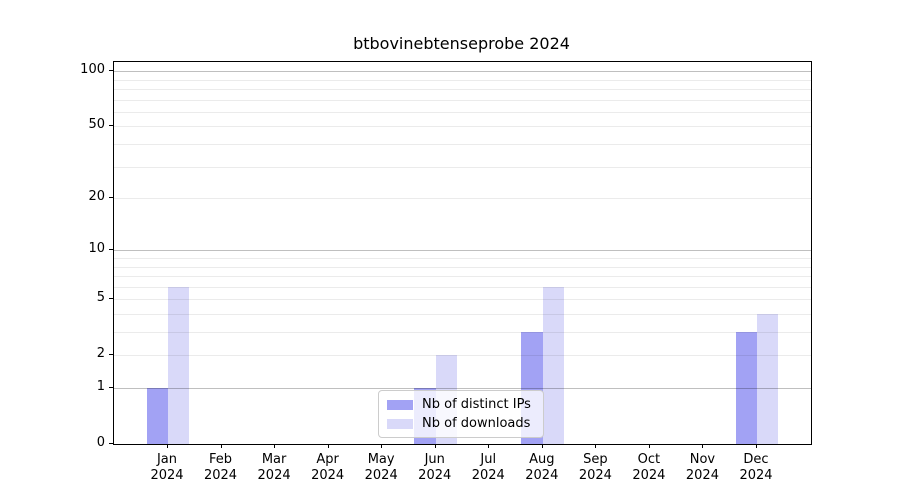 The height and width of the screenshot is (500, 900). I want to click on x-tick-label: Jul 2024, so click(488, 468).